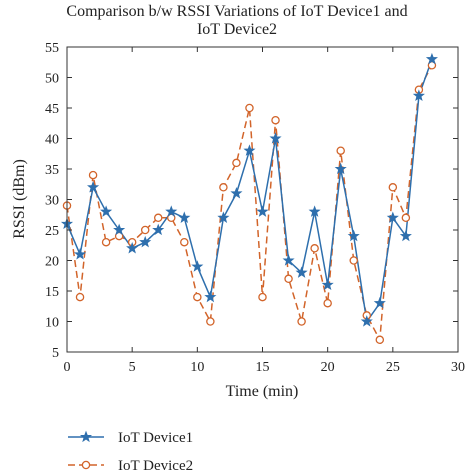 The image size is (474, 474). Describe the element at coordinates (155, 466) in the screenshot. I see `legend-label: IoT Device2` at that location.